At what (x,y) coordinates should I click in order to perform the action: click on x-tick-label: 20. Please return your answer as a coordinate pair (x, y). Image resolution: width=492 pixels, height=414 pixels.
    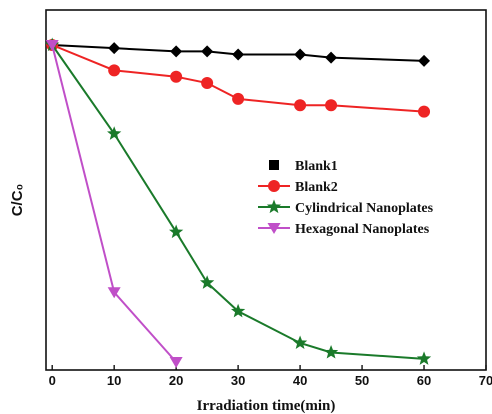
    Looking at the image, I should click on (176, 380).